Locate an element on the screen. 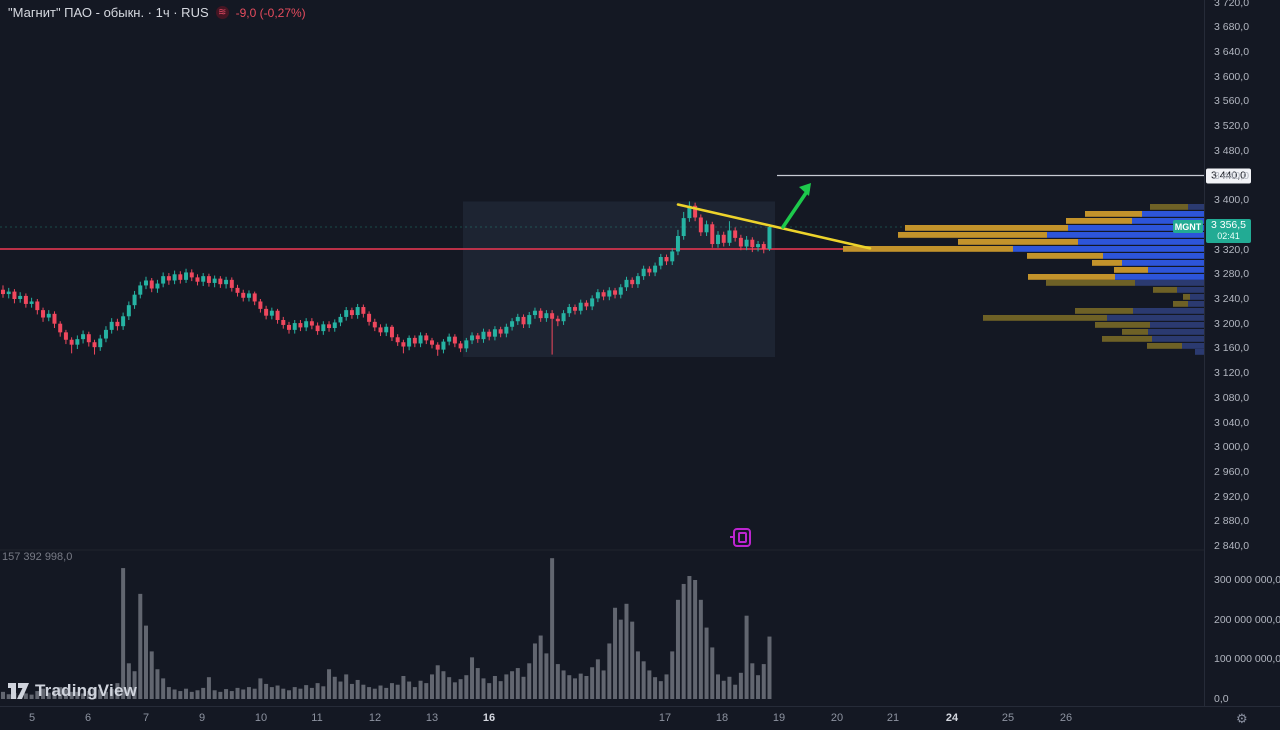 This screenshot has width=1280, height=730. green-arrow-head is located at coordinates (805, 189).